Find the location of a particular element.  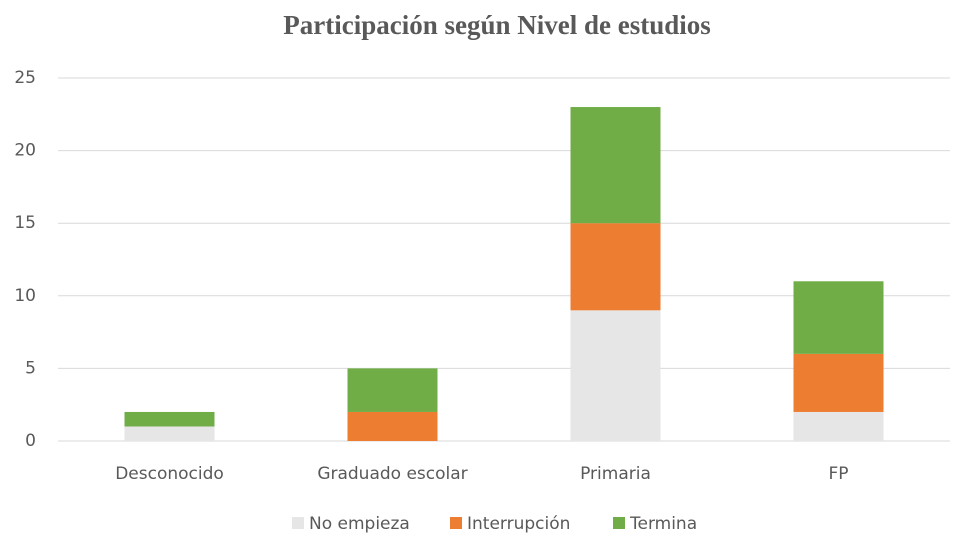

legend-label: Termina is located at coordinates (663, 524).